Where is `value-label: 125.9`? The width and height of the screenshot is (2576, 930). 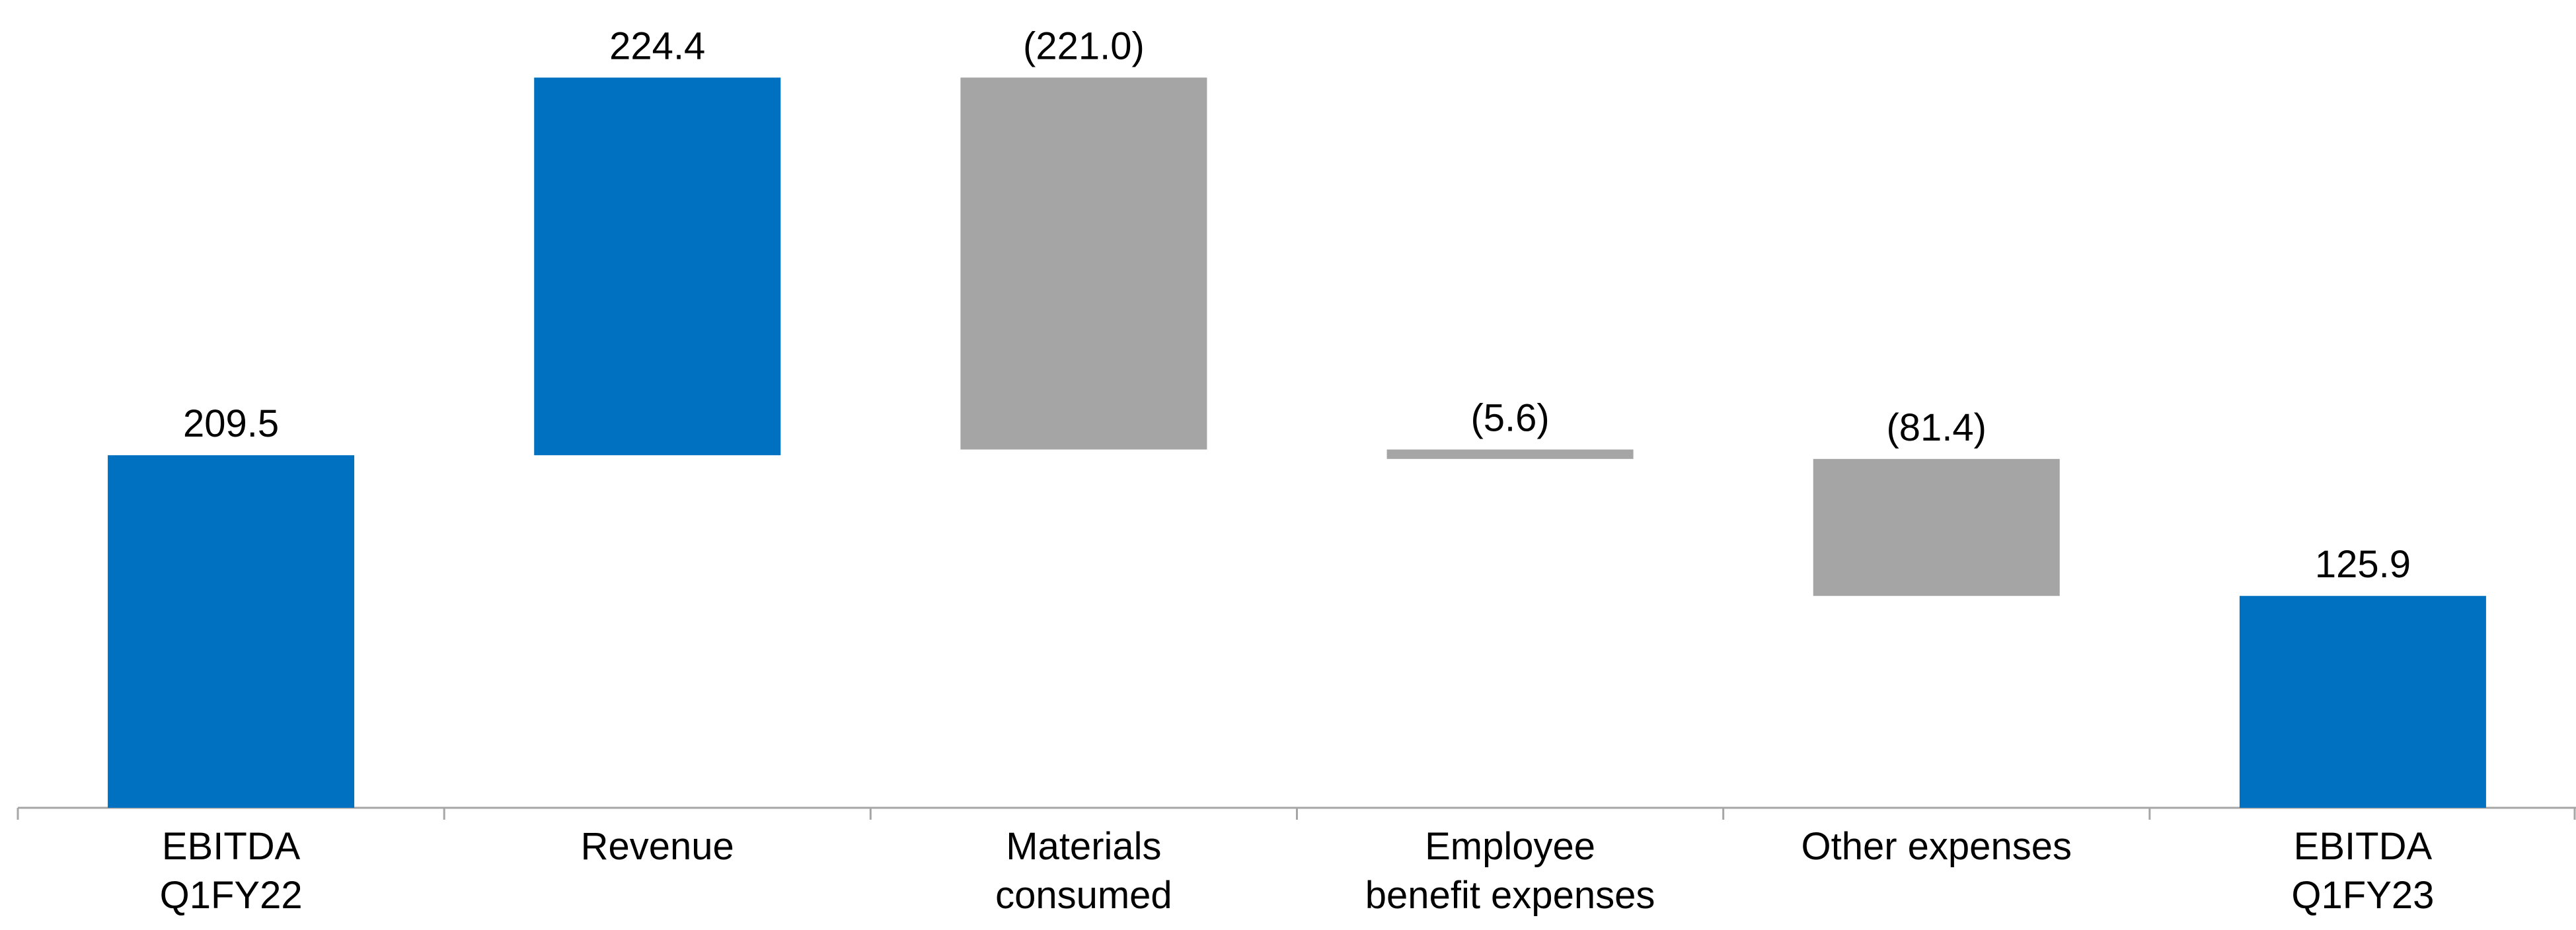
value-label: 125.9 is located at coordinates (2363, 564).